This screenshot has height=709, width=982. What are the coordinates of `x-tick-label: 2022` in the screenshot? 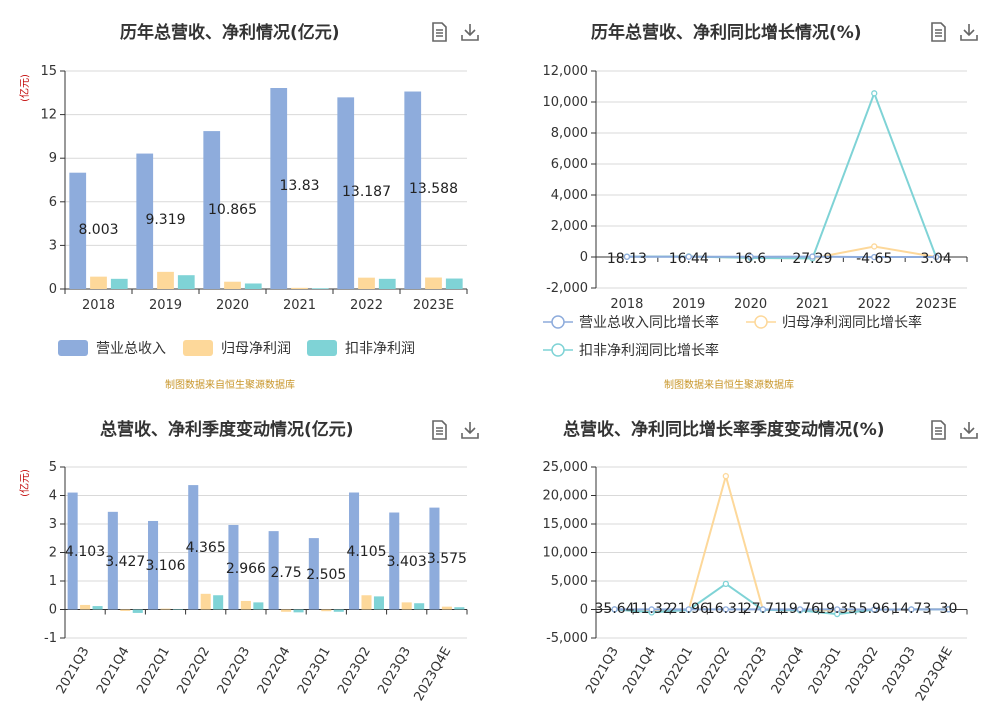 It's located at (874, 304).